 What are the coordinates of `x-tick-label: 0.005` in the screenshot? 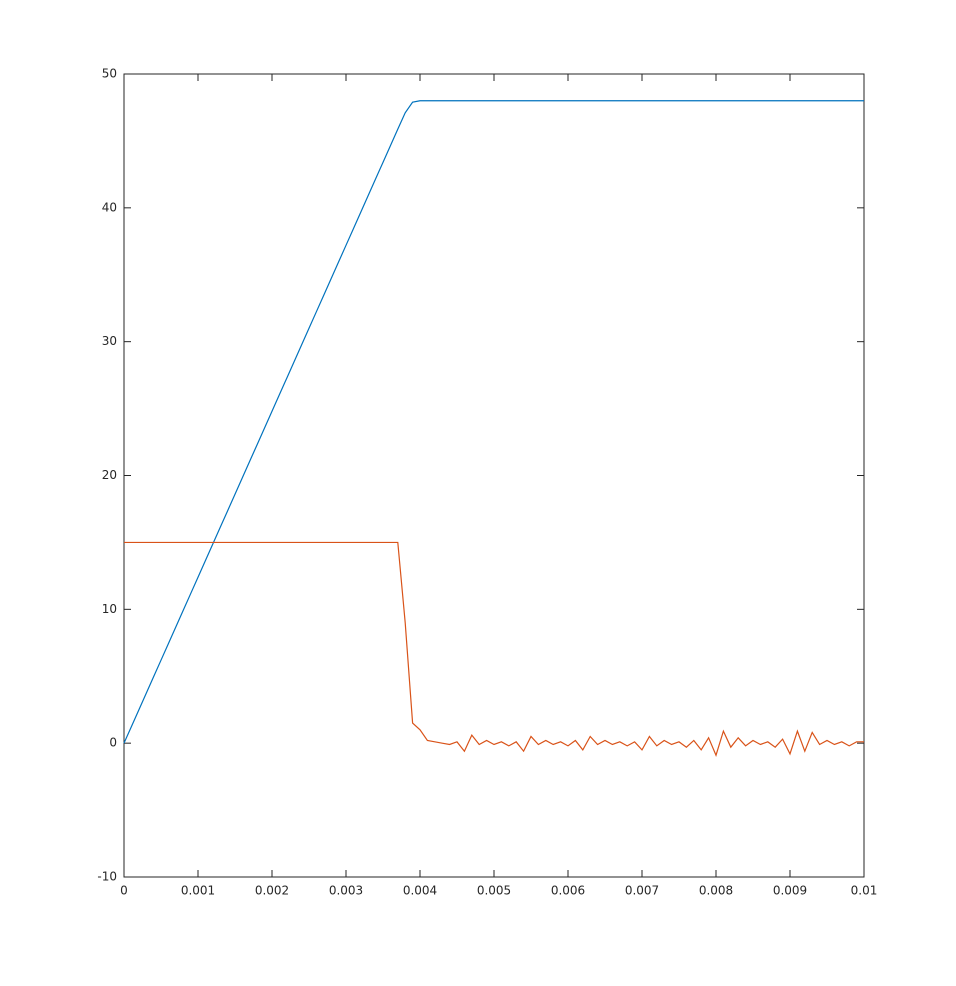 It's located at (494, 891).